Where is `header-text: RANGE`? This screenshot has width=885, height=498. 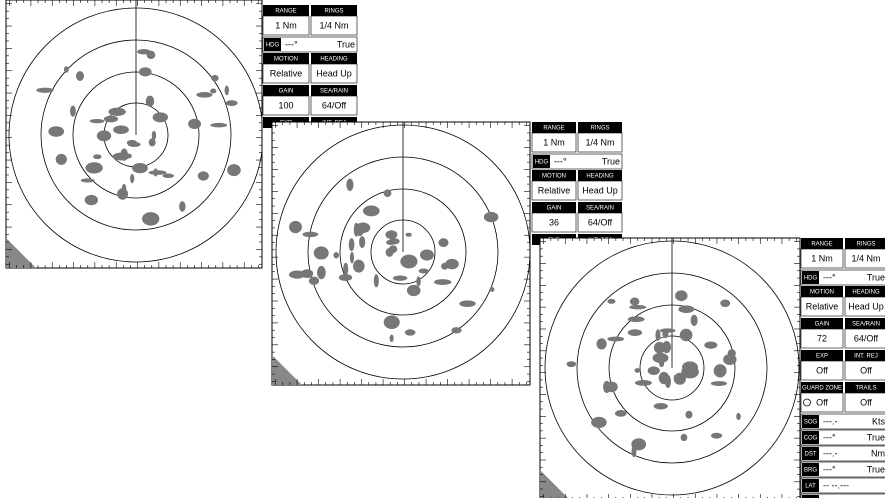
header-text: RANGE is located at coordinates (553, 129).